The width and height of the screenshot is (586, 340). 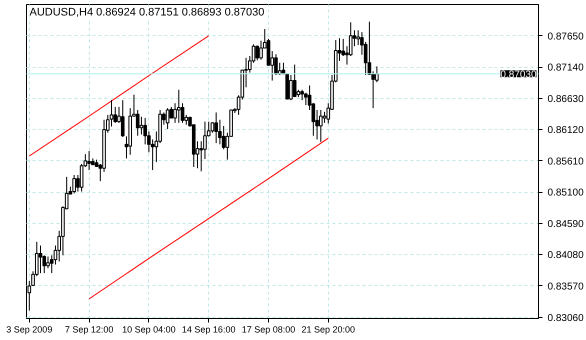 What do you see at coordinates (566, 36) in the screenshot?
I see `y-tick-label: 0.87650` at bounding box center [566, 36].